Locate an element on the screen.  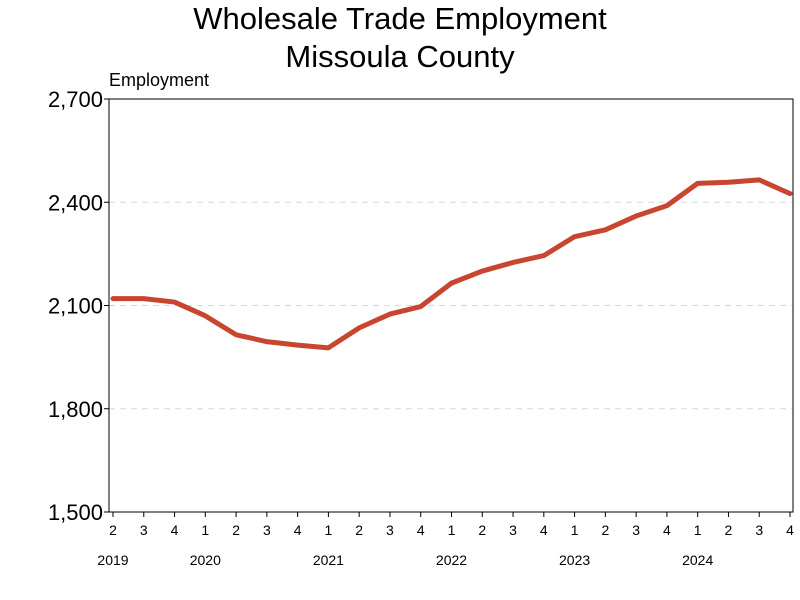
x-tick-label-year: 2024 is located at coordinates (697, 560).